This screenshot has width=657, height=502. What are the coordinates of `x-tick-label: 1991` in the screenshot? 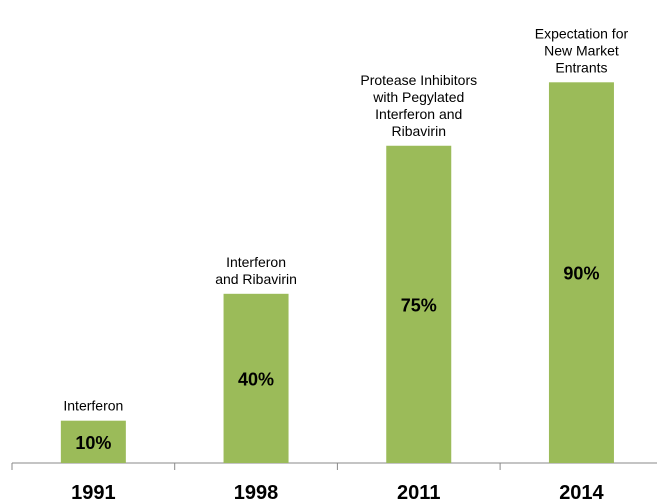 It's located at (93, 492).